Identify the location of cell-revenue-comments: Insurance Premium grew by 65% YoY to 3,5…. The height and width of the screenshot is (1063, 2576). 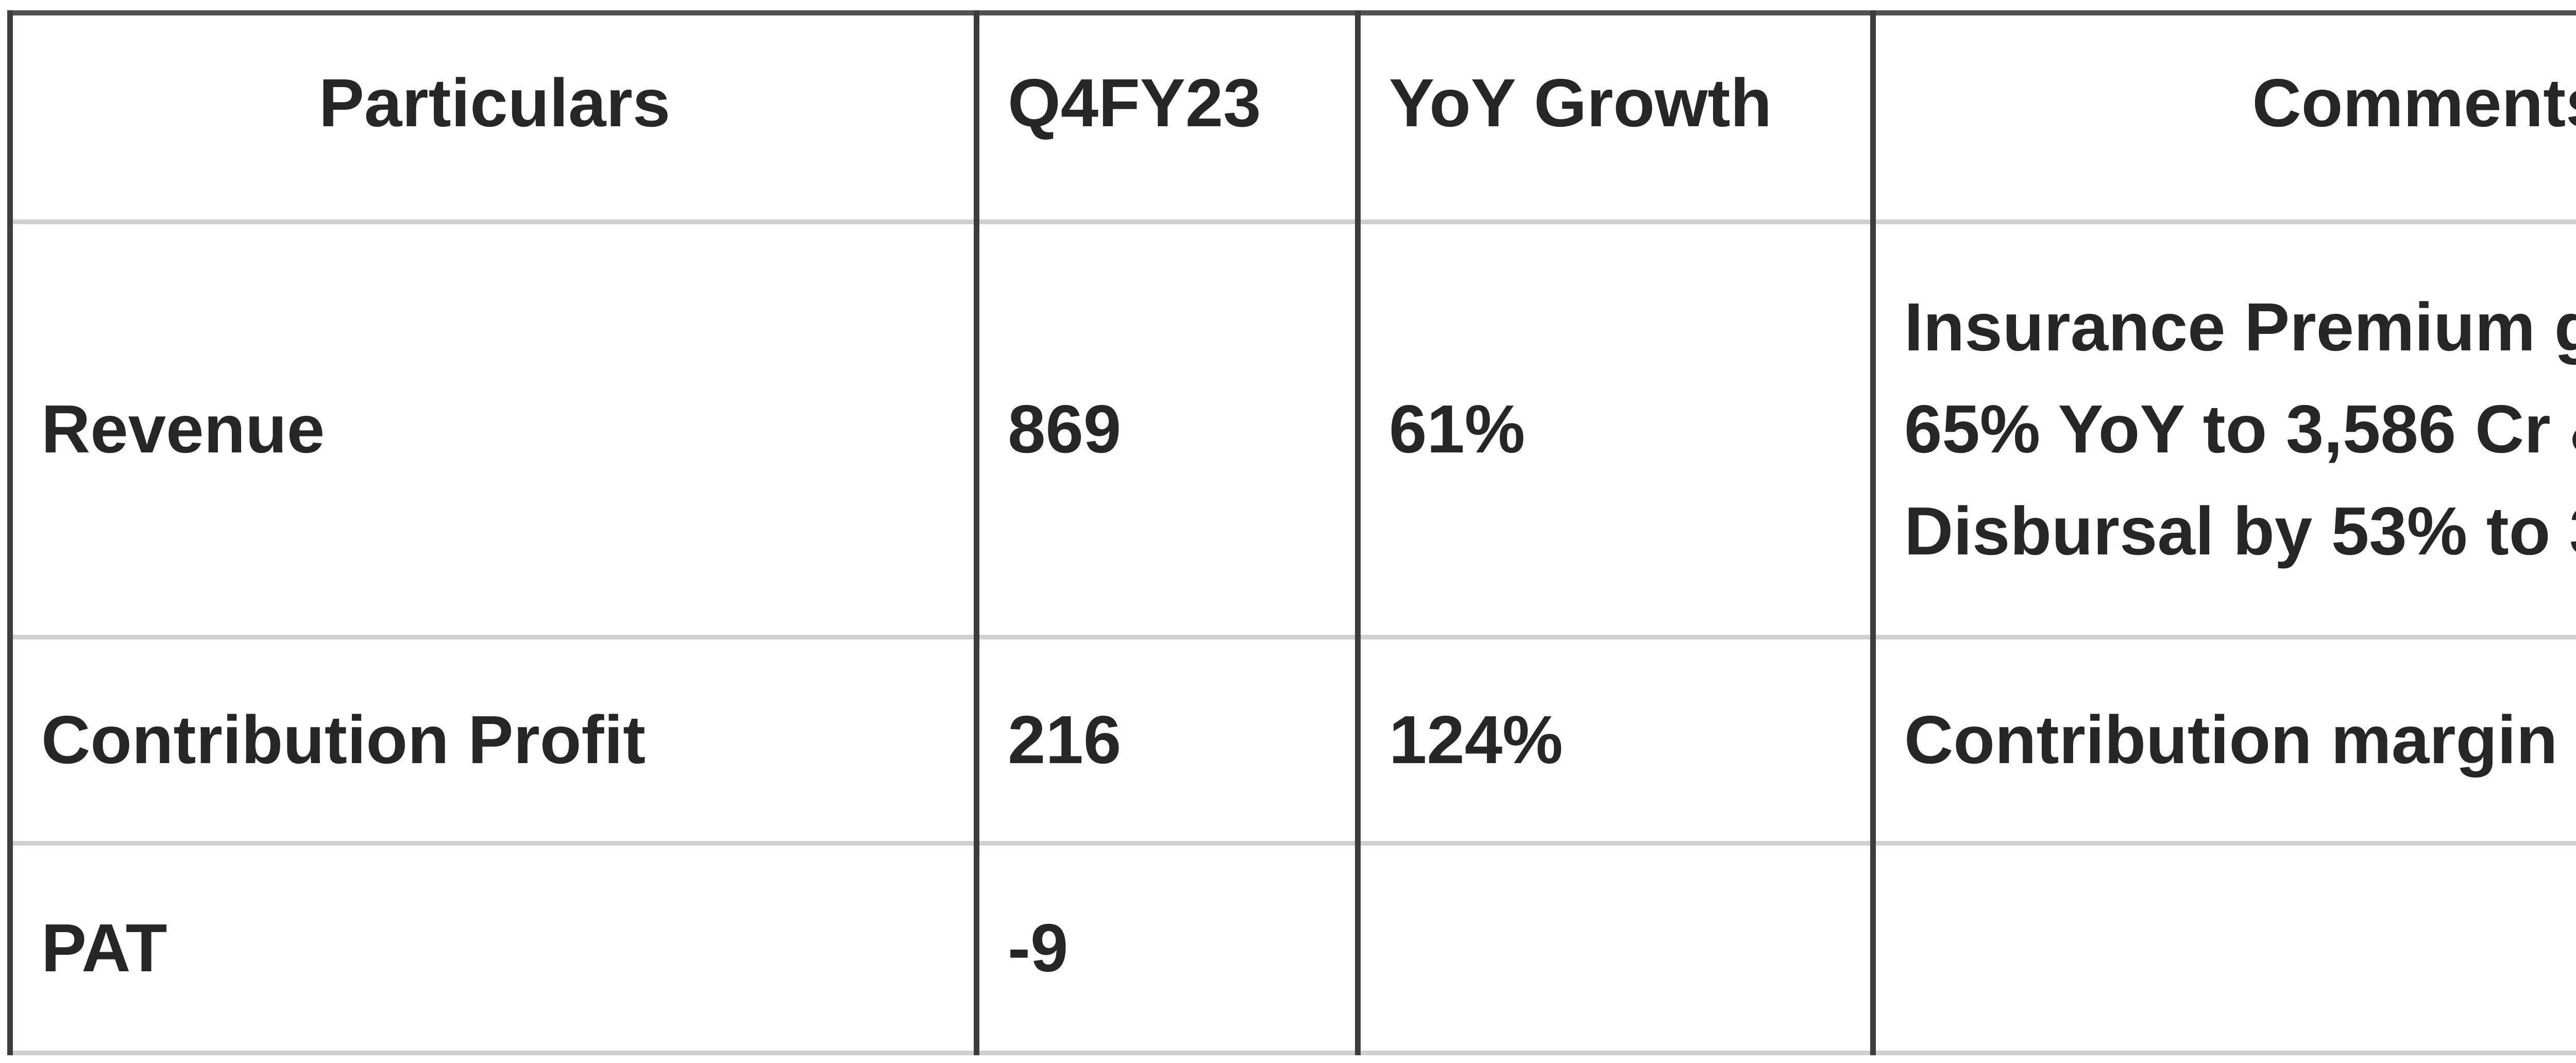
(2223, 428).